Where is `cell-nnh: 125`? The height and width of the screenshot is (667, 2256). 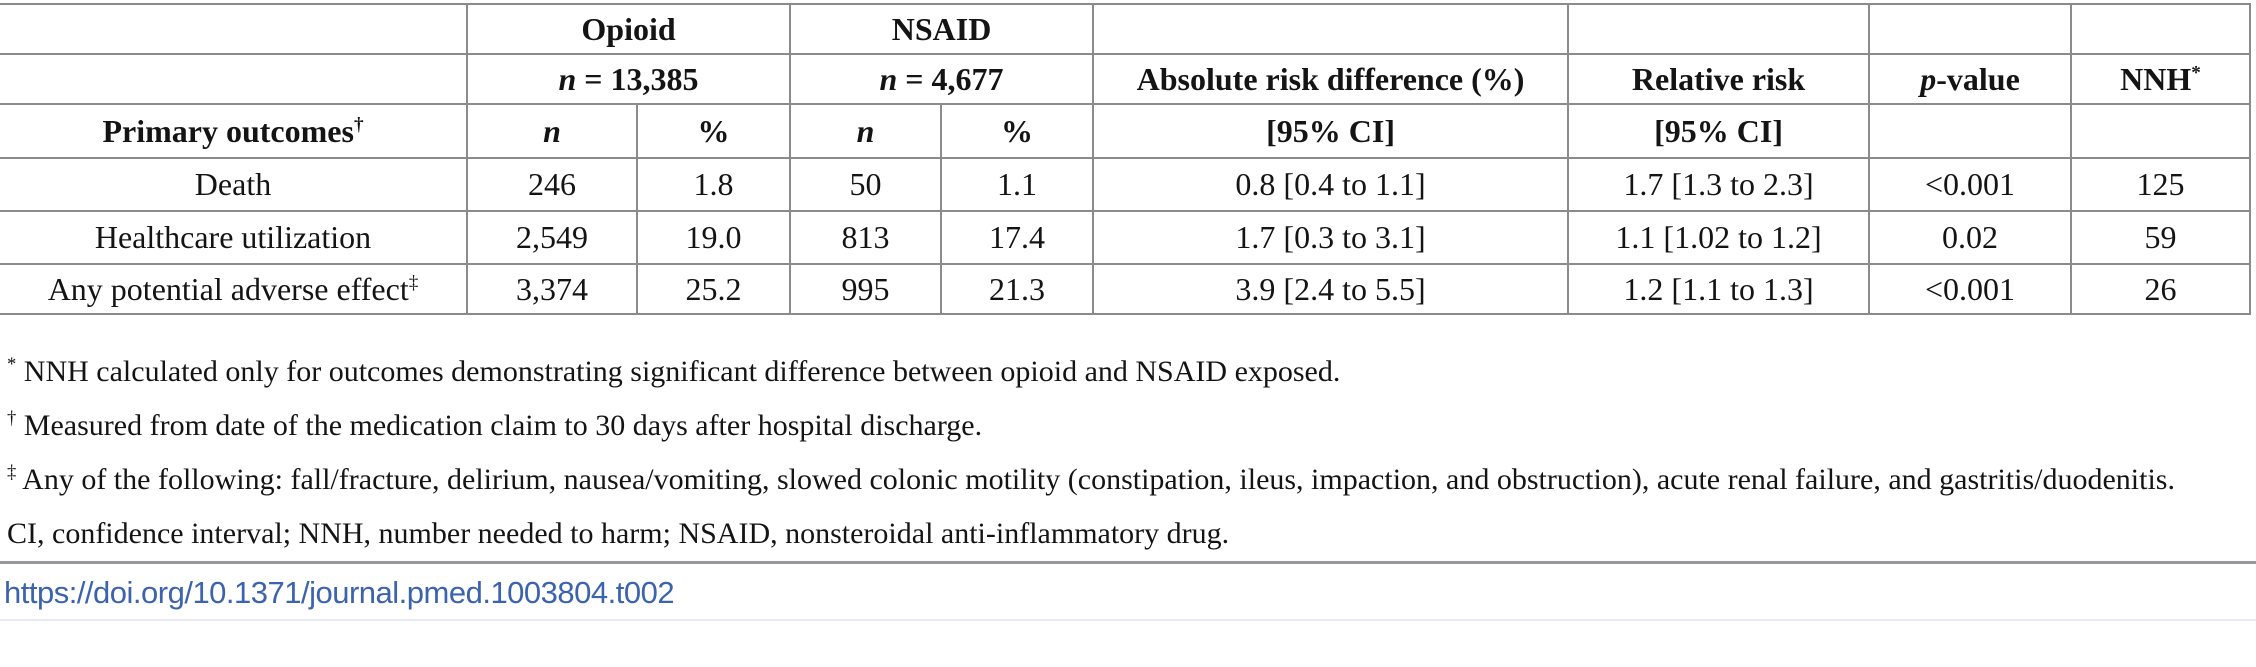 cell-nnh: 125 is located at coordinates (2161, 184).